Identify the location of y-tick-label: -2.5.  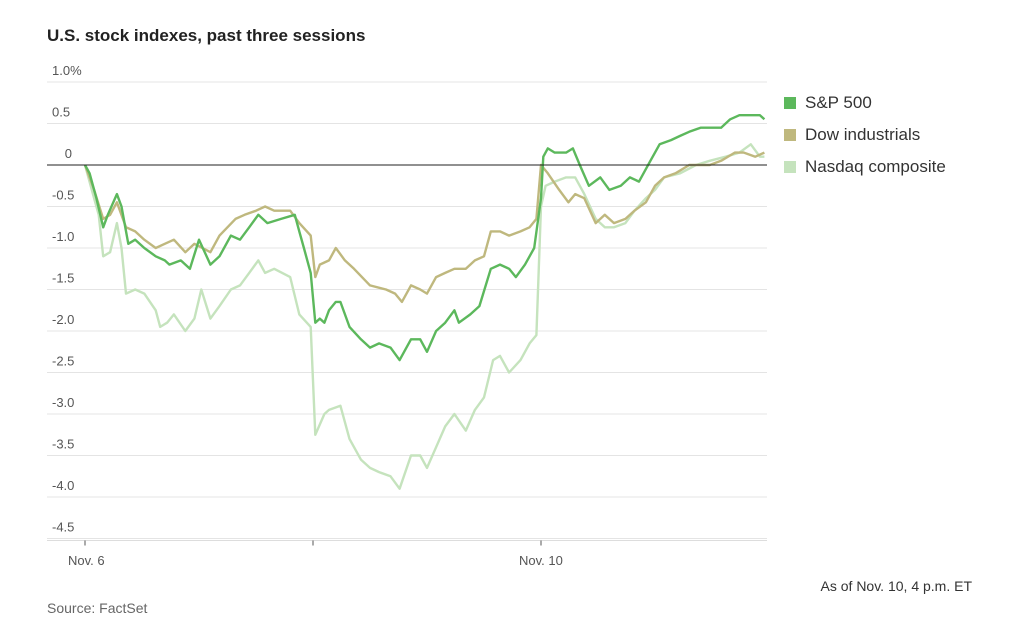
(63, 361).